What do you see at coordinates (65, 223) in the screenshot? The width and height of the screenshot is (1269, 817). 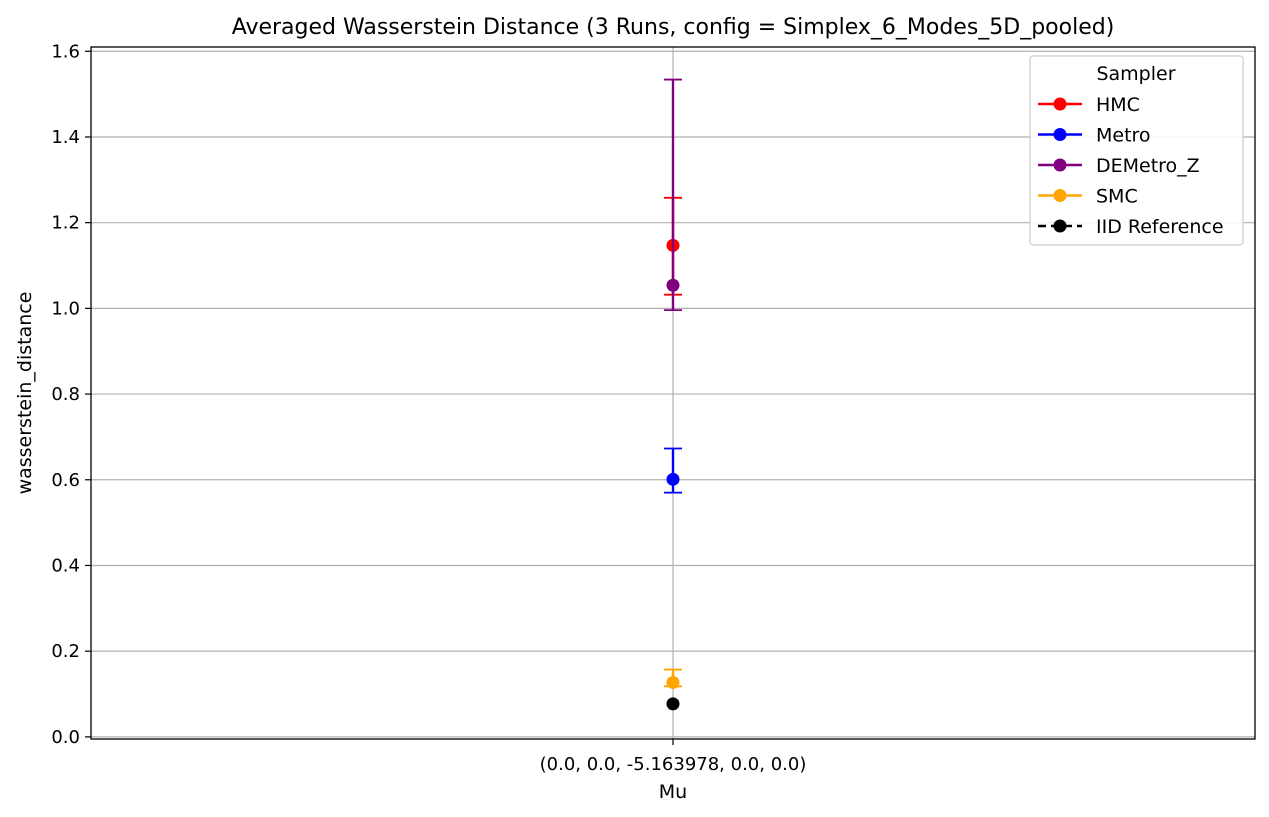 I see `y-tick-label: 1.2` at bounding box center [65, 223].